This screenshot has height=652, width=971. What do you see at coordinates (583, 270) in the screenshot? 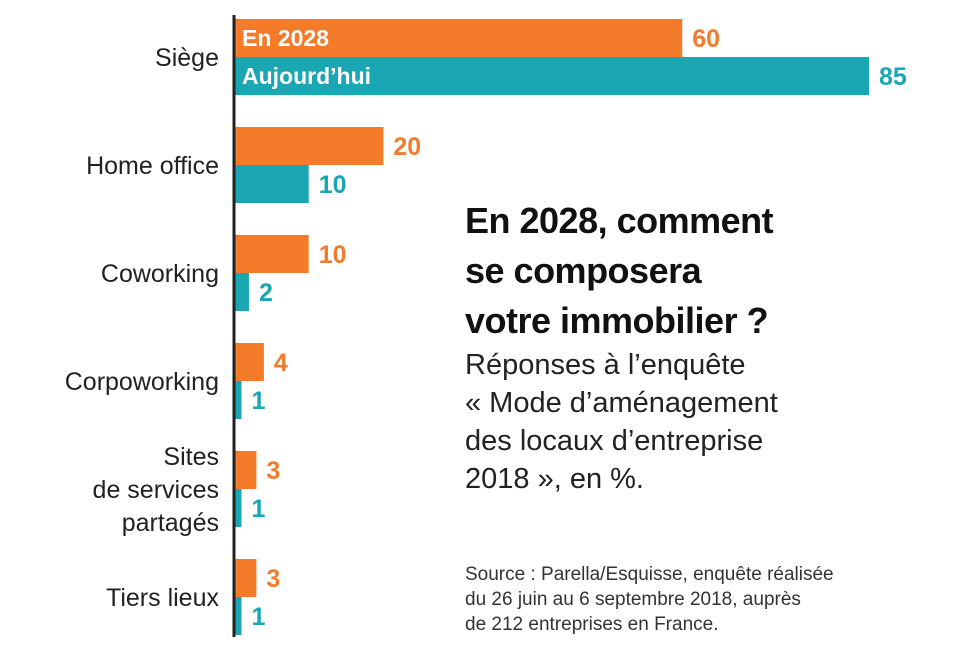
I see `chart-title-line: se composera` at bounding box center [583, 270].